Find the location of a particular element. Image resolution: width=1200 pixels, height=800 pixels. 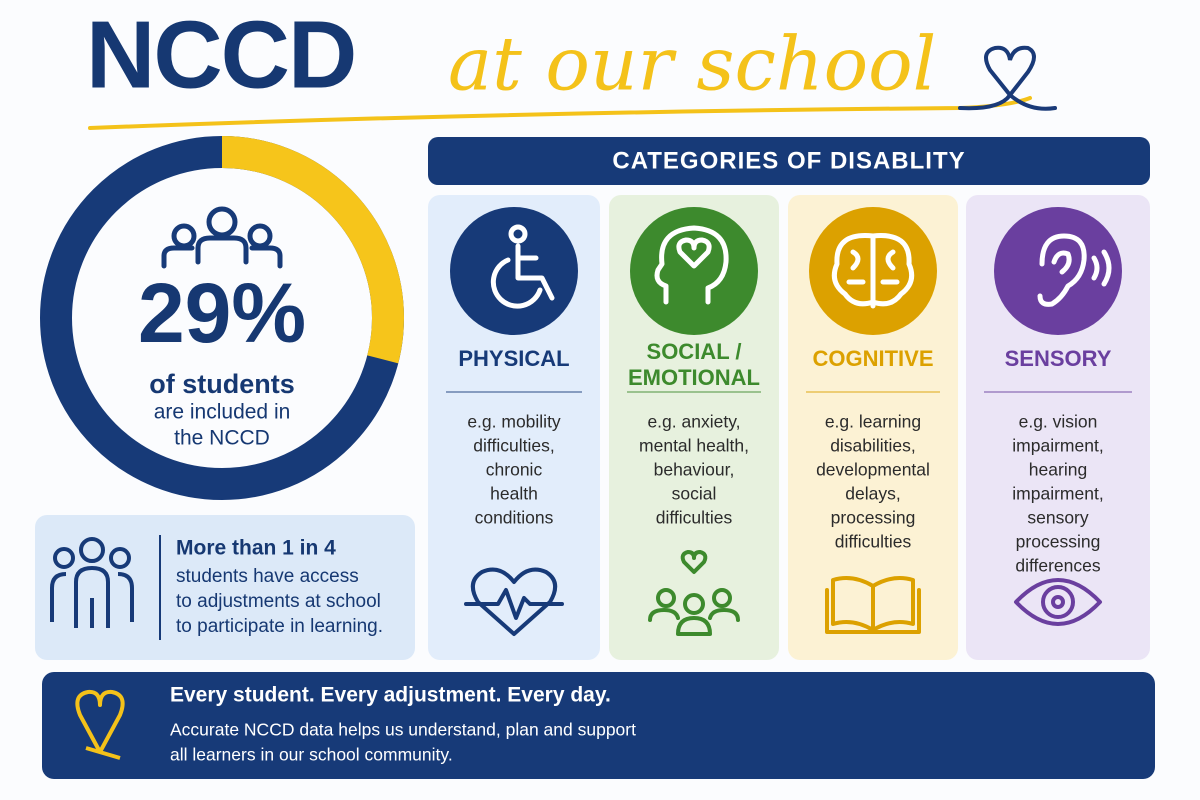

category-example: e.g. learning is located at coordinates (873, 422).